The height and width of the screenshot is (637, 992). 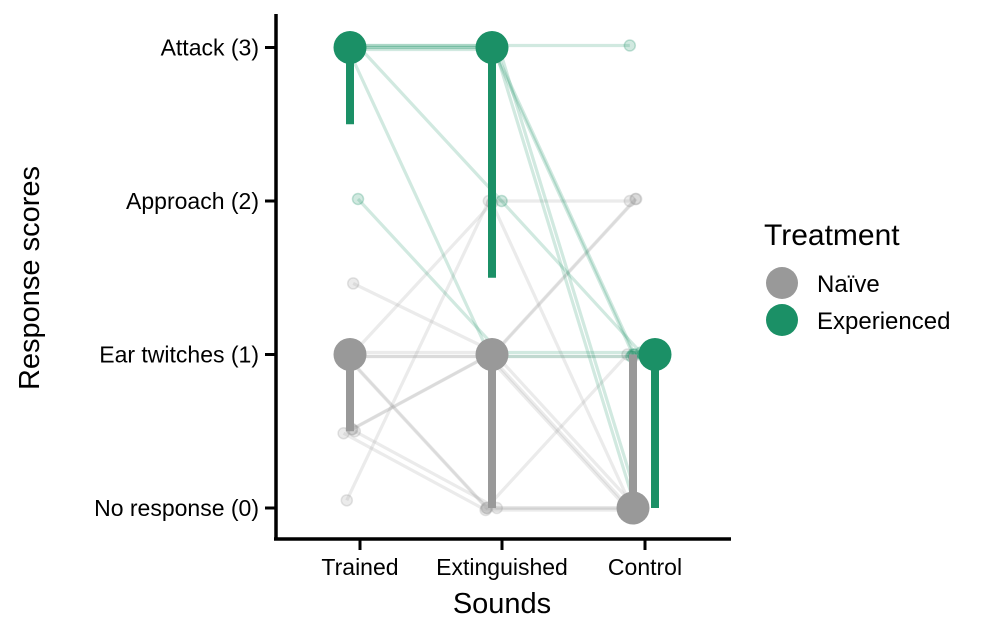 I want to click on legend-key-naive, so click(x=782, y=283).